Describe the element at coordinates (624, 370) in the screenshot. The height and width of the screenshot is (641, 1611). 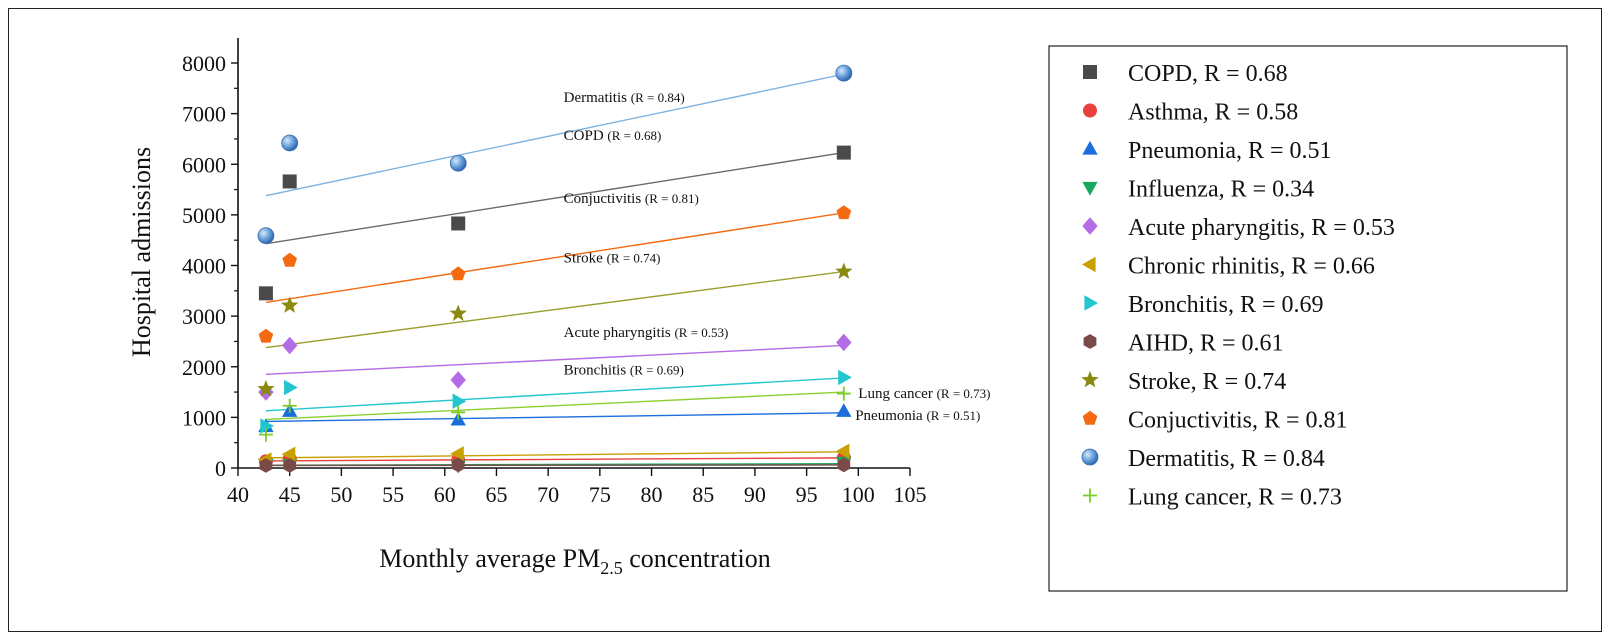
I see `bronchitis-fit-label: Bronchitis (R = 0.69)` at that location.